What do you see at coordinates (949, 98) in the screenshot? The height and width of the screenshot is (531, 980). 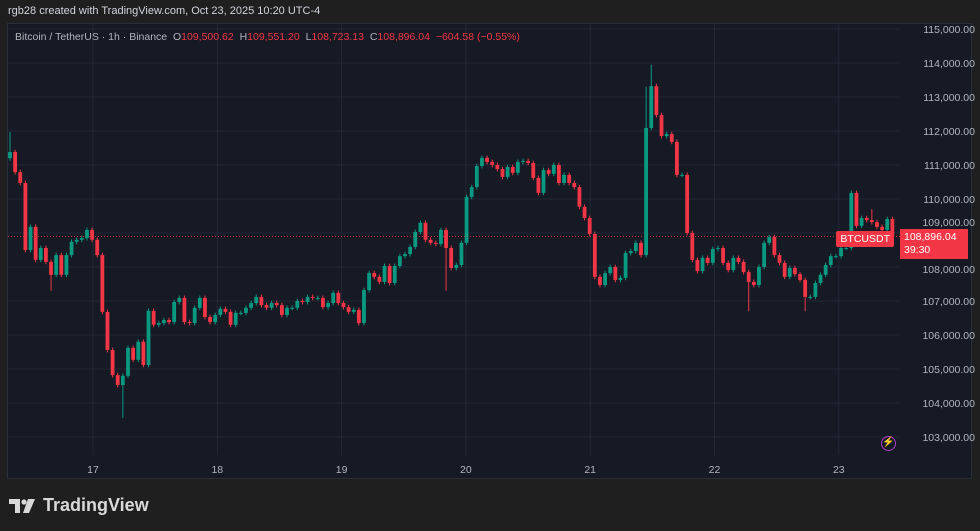 I see `price-tick-label: 113,000.00` at bounding box center [949, 98].